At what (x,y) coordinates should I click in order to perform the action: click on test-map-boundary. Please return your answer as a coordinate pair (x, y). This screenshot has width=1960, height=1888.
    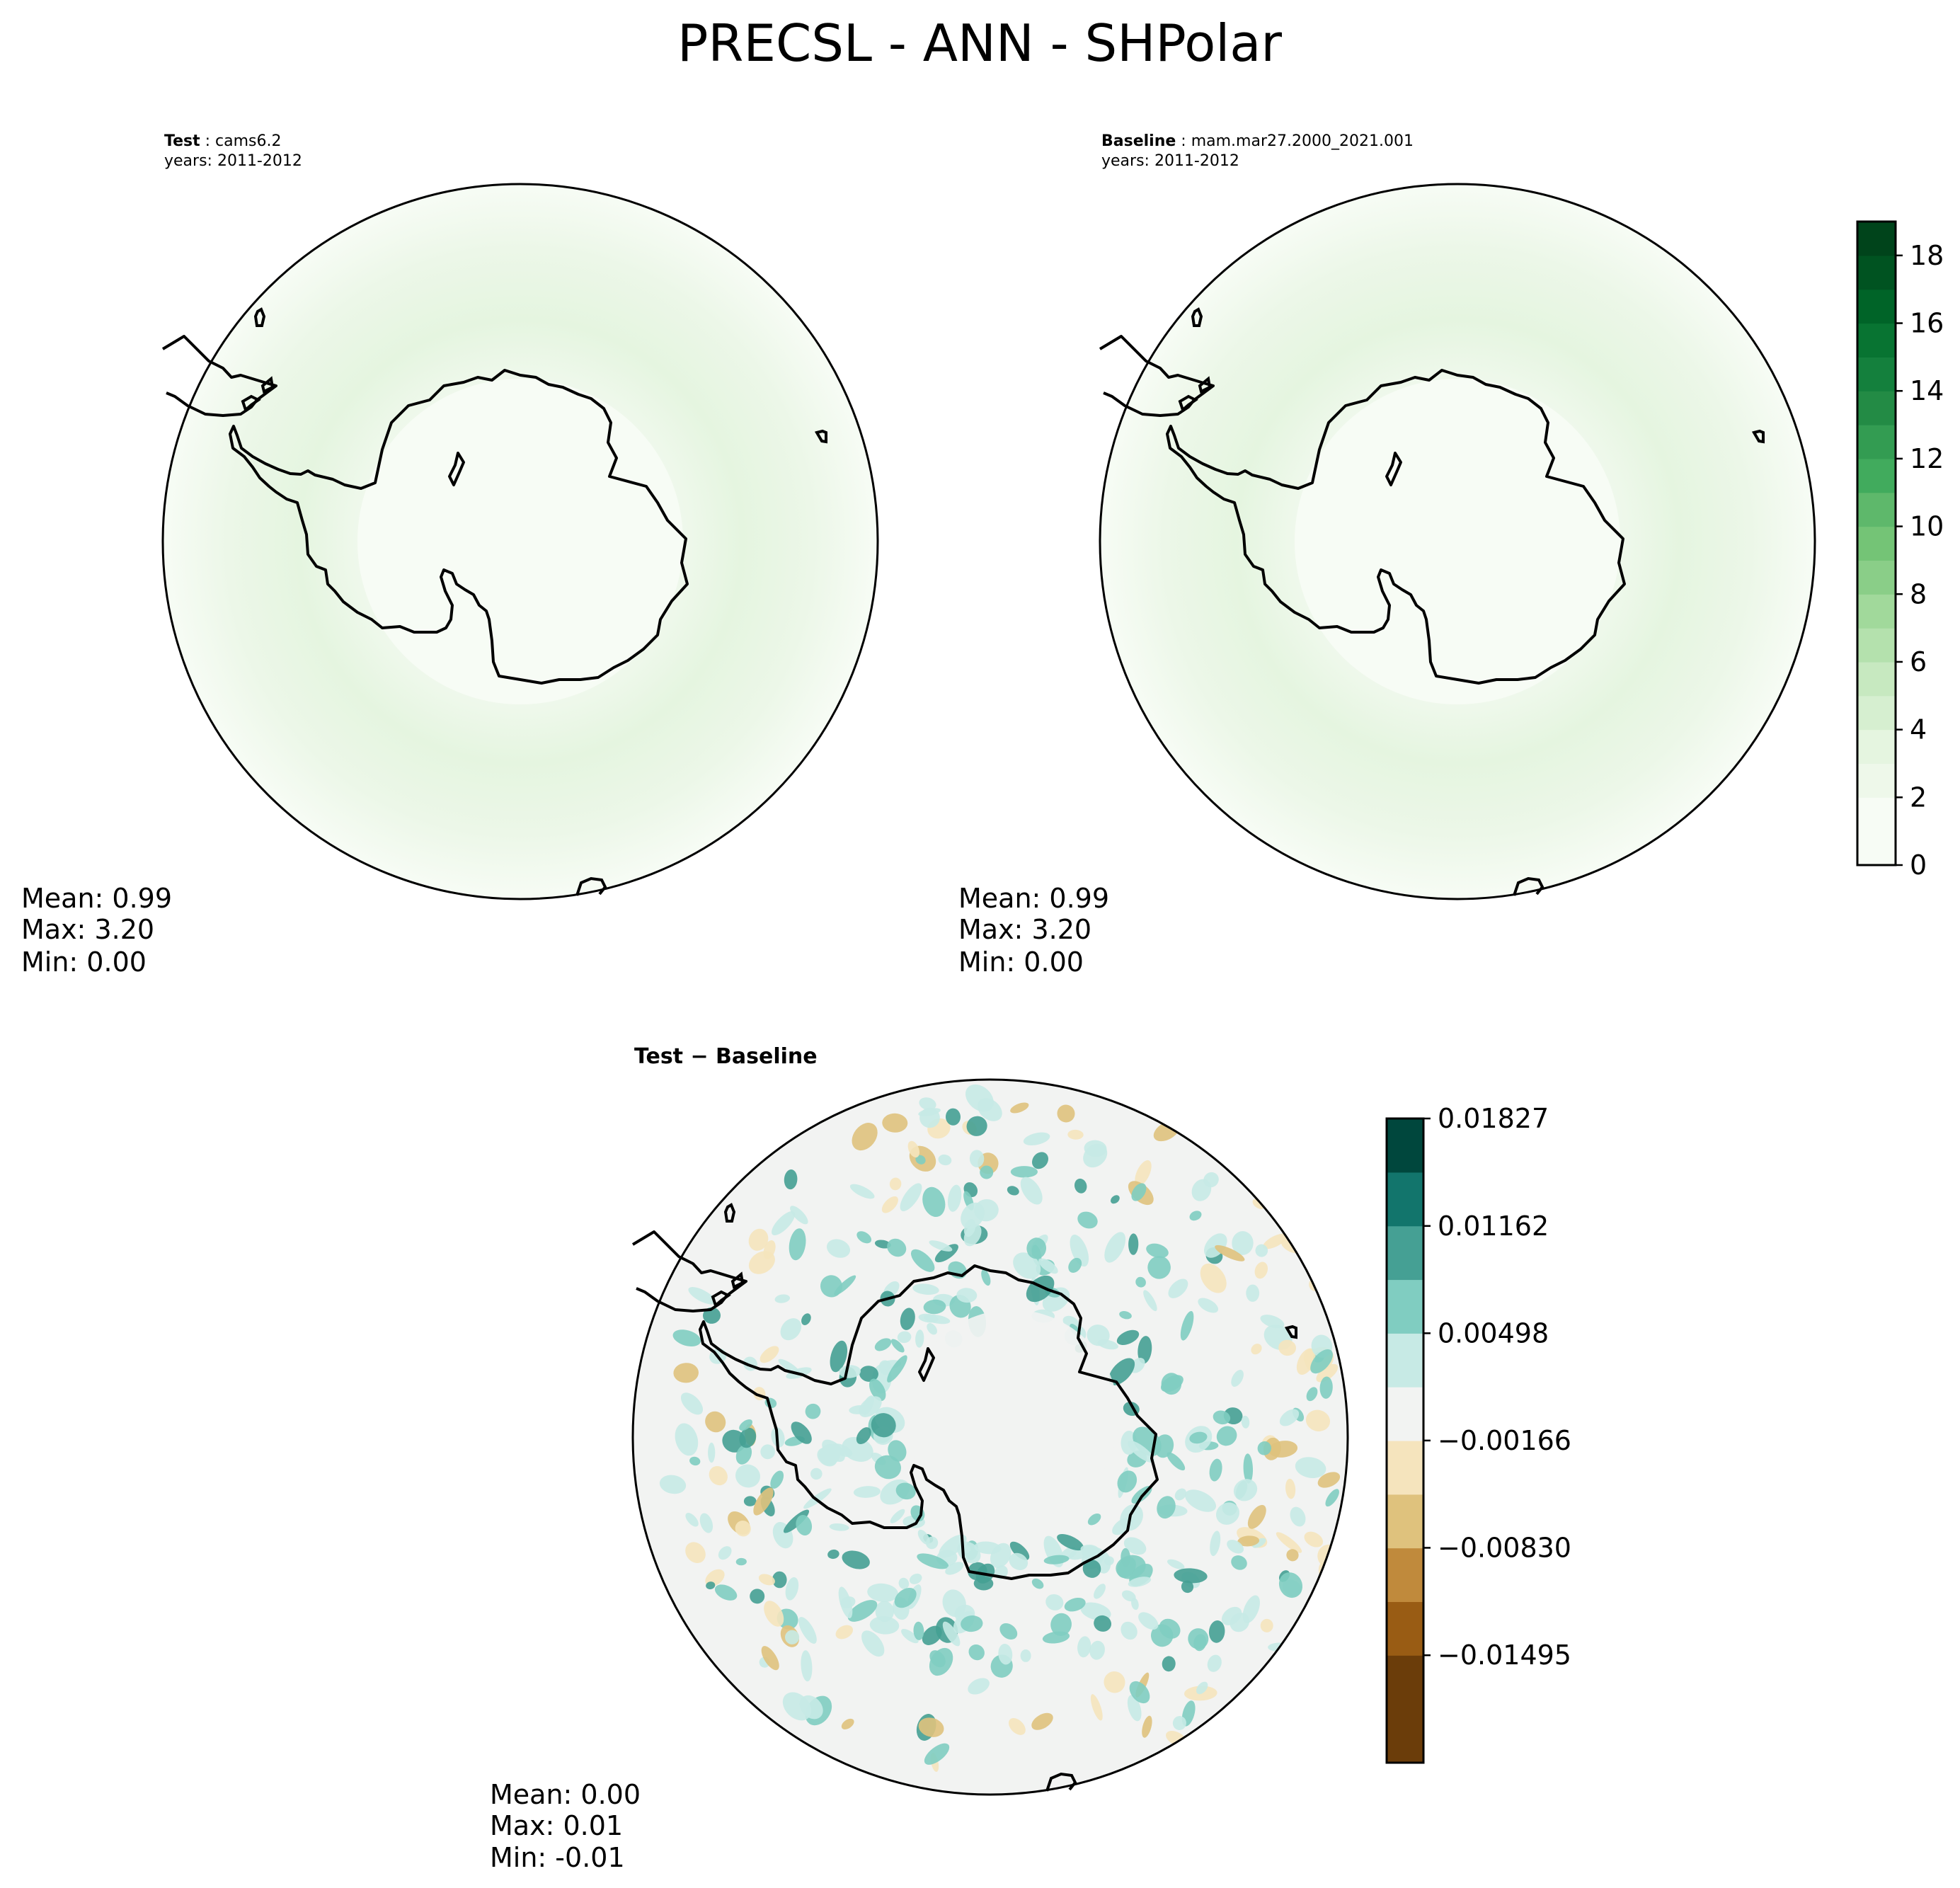
    Looking at the image, I should click on (520, 541).